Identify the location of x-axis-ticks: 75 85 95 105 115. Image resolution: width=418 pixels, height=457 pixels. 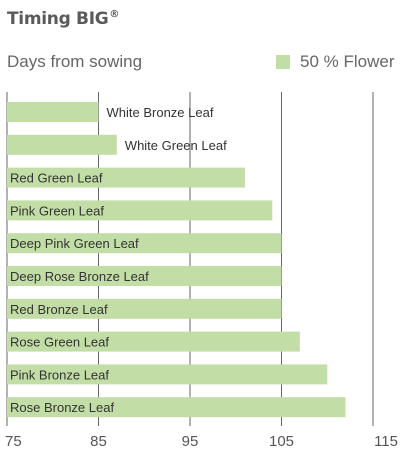
(201, 441).